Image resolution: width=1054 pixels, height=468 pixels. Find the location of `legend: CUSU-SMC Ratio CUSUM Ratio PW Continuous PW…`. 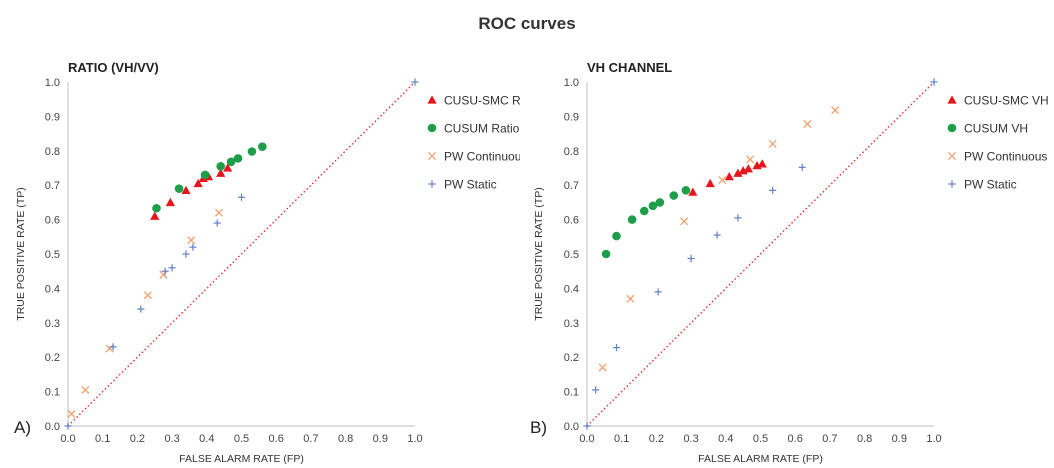

legend: CUSU-SMC Ratio CUSUM Ratio PW Continuous PW… is located at coordinates (473, 143).